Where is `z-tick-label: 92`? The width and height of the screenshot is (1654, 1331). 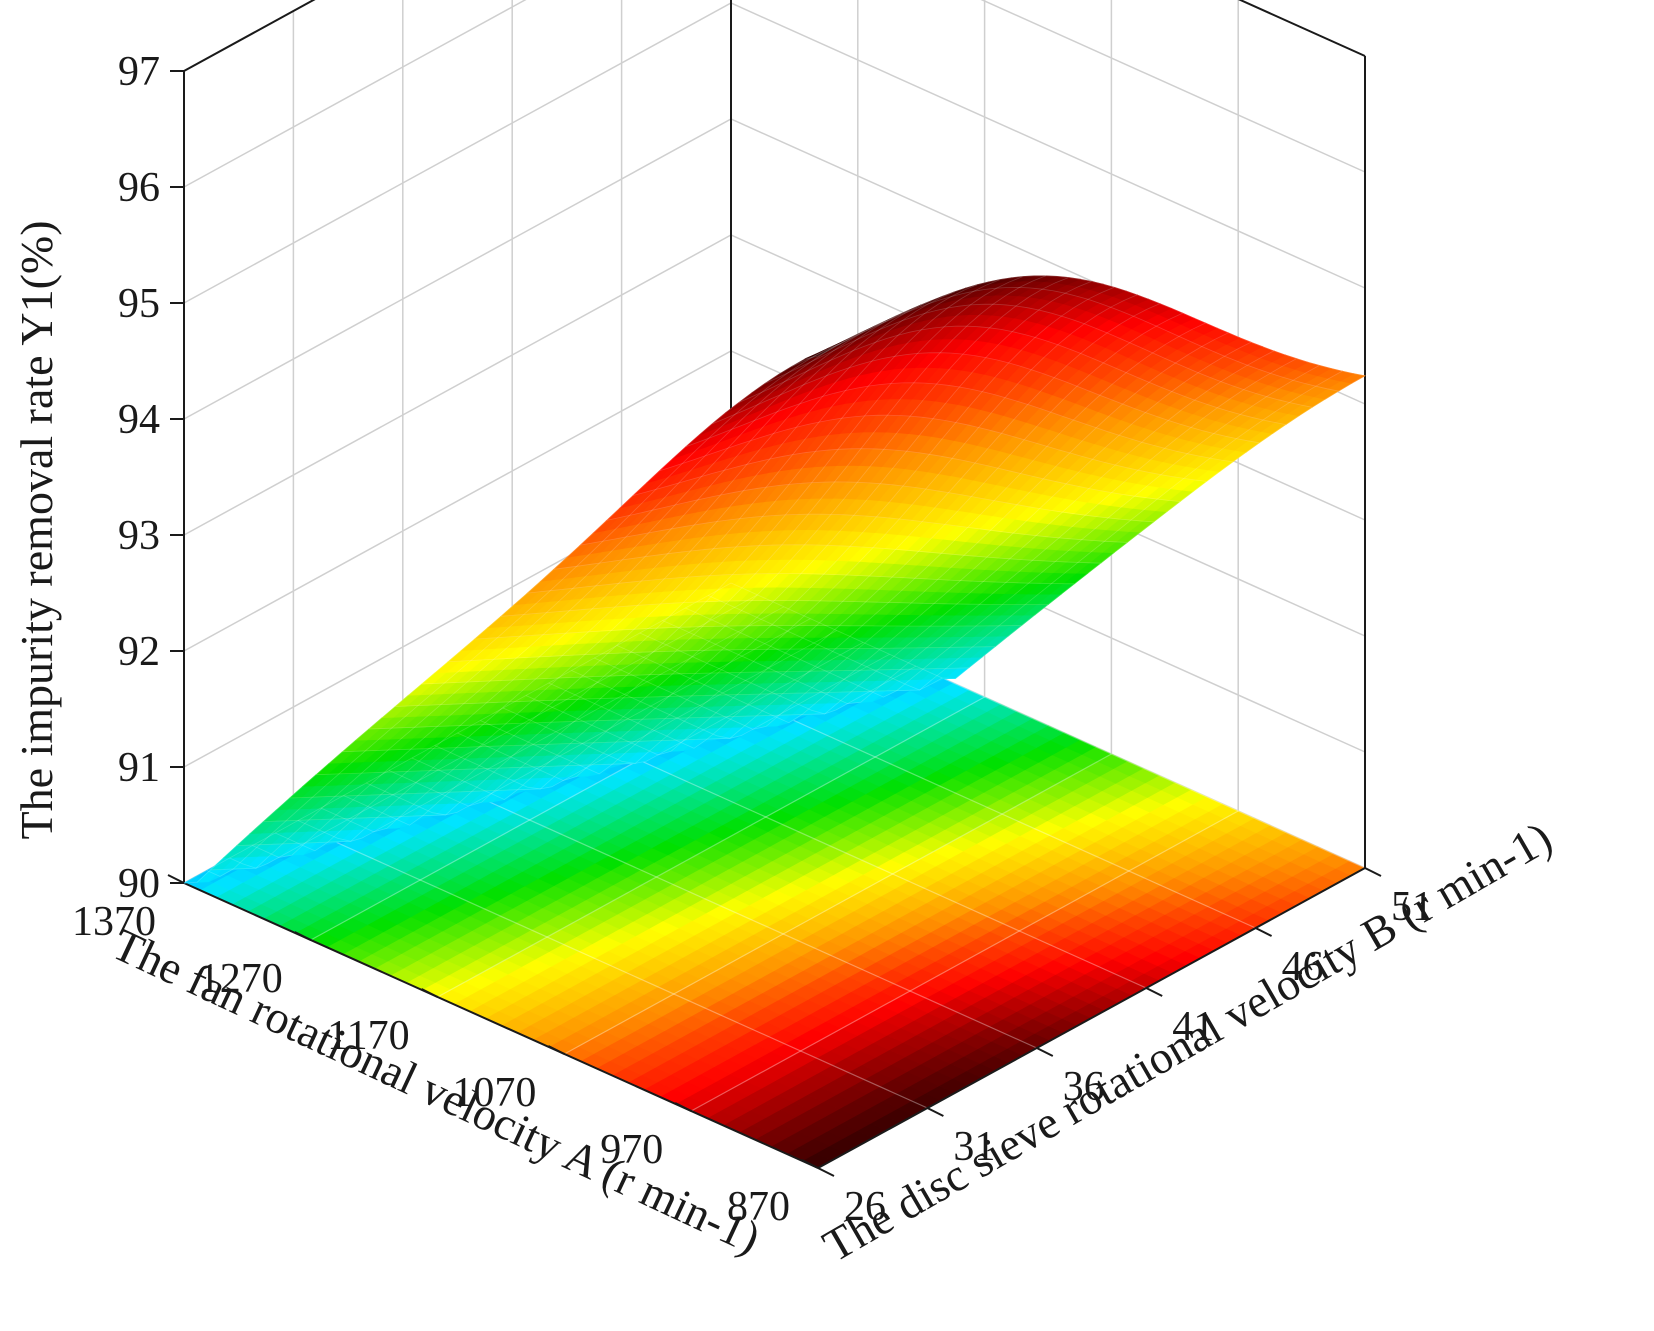
z-tick-label: 92 is located at coordinates (139, 652).